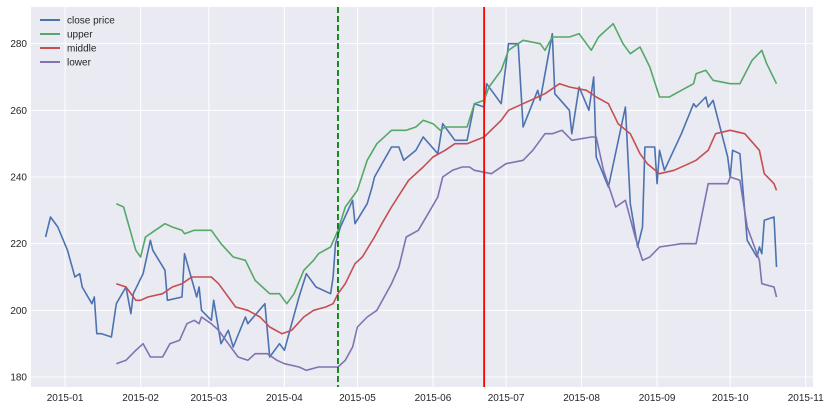  What do you see at coordinates (140, 398) in the screenshot?
I see `x-tick-label: 2015-02` at bounding box center [140, 398].